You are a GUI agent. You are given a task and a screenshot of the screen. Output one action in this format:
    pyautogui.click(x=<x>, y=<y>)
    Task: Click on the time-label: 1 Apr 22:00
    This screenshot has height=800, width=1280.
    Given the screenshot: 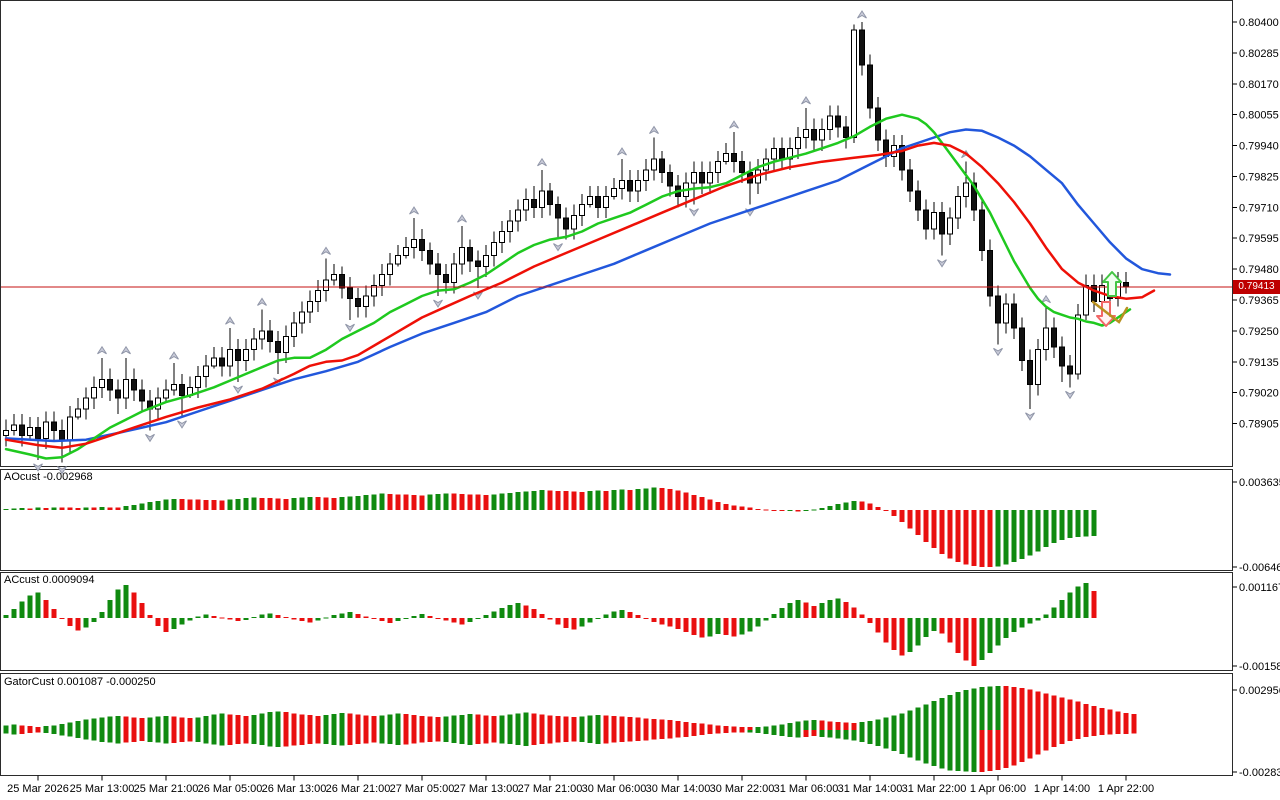 What is the action you would take?
    pyautogui.click(x=1126, y=789)
    